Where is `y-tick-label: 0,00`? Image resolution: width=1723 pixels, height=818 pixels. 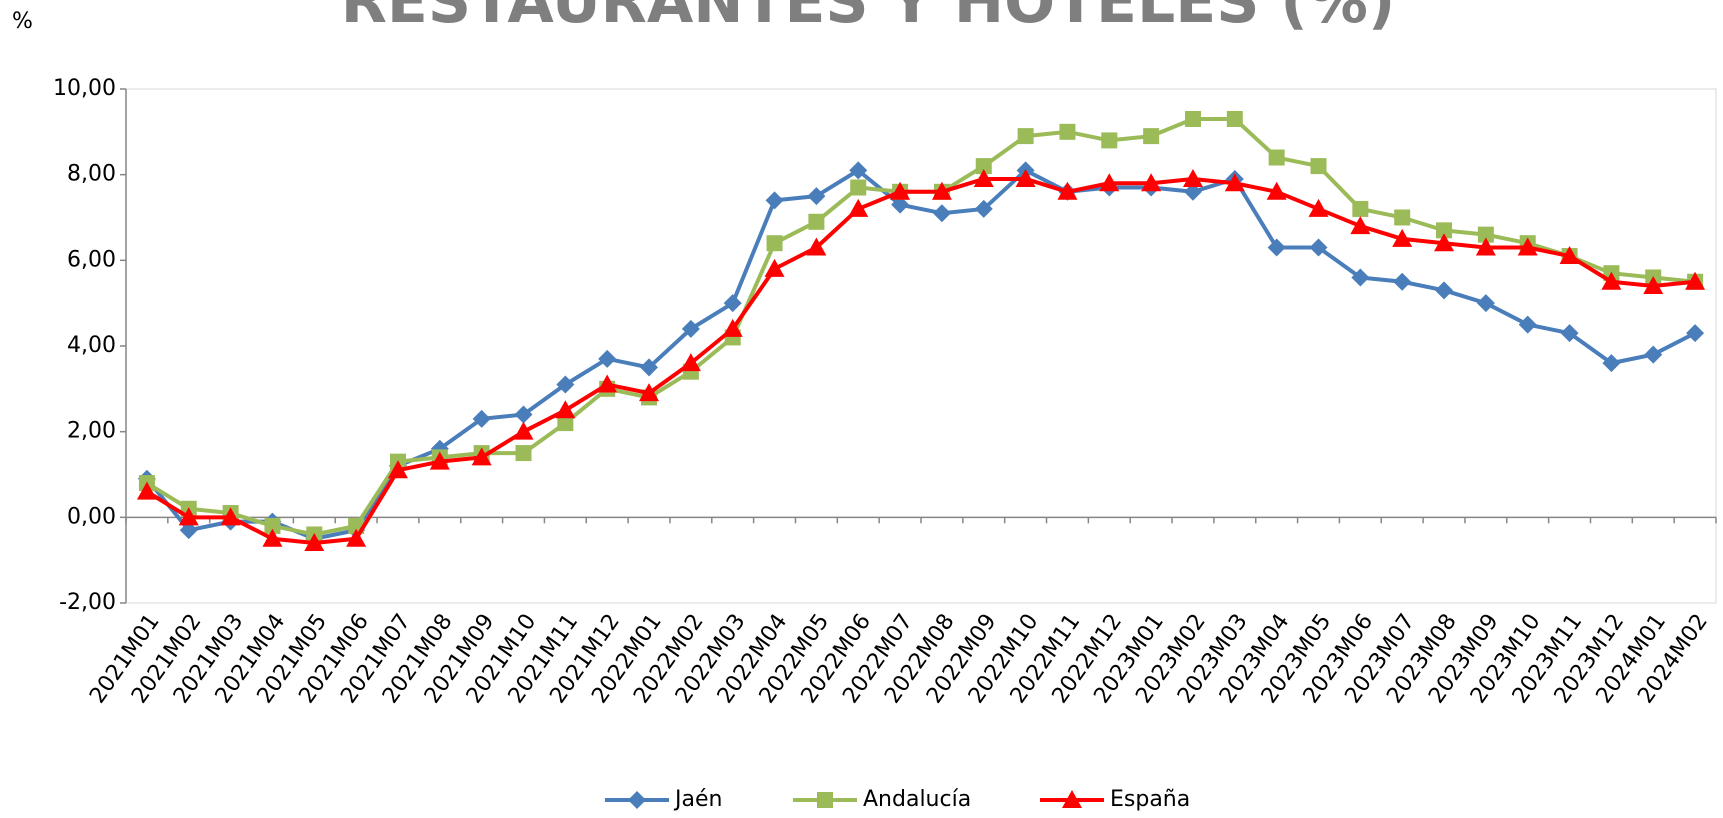
y-tick-label: 0,00 is located at coordinates (91, 516).